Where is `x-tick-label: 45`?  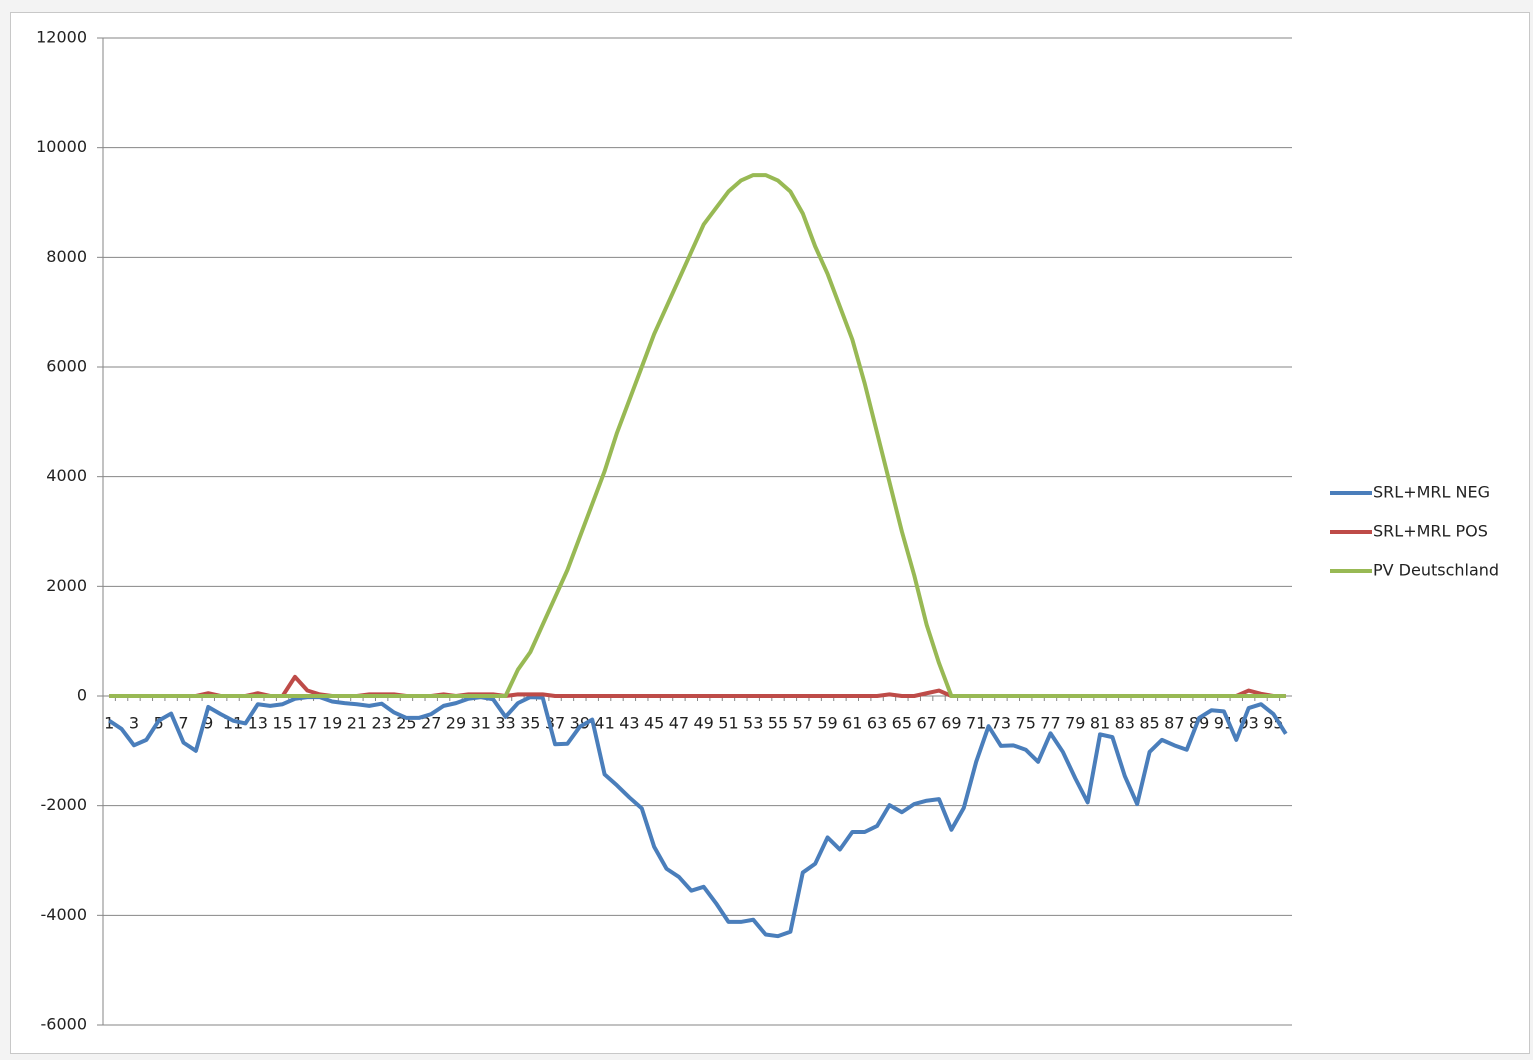 x-tick-label: 45 is located at coordinates (654, 723).